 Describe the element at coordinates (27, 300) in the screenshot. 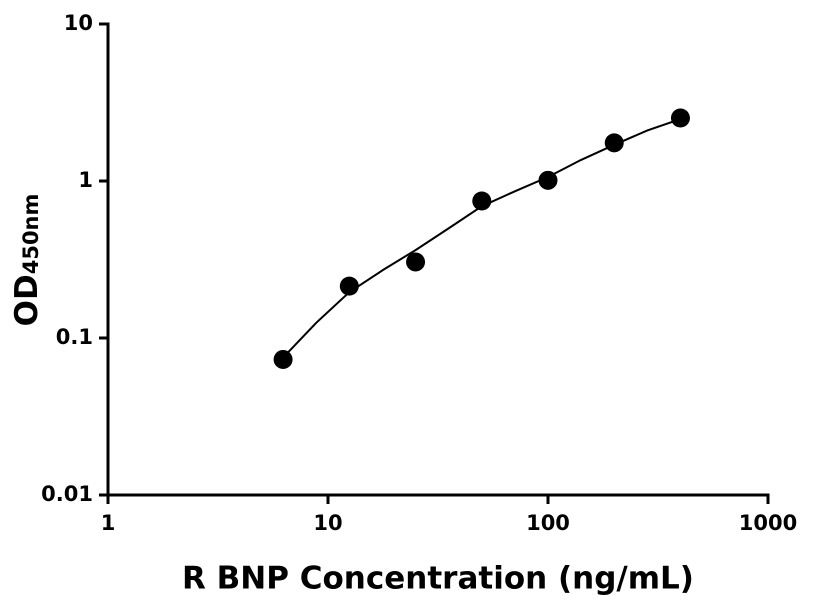

I see `y-axis-title-main: OD` at that location.